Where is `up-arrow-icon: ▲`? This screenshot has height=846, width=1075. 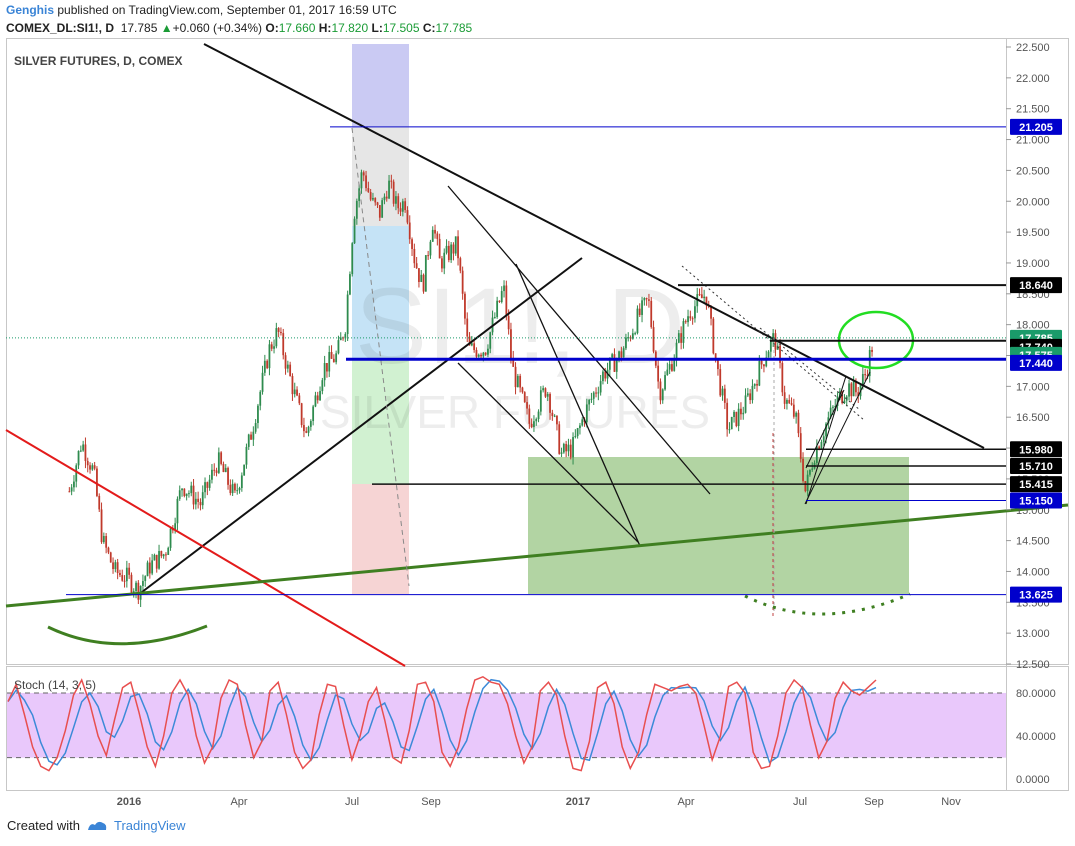
up-arrow-icon: ▲ is located at coordinates (166, 28).